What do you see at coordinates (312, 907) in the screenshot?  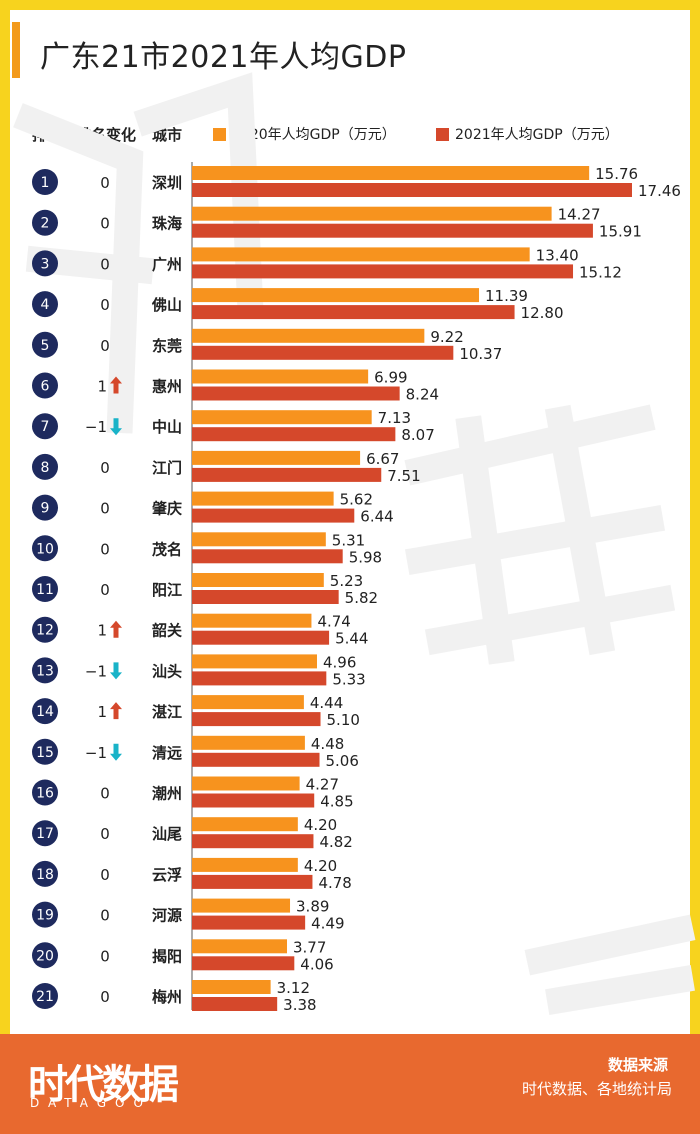 I see `data-label-2020: 3.89` at bounding box center [312, 907].